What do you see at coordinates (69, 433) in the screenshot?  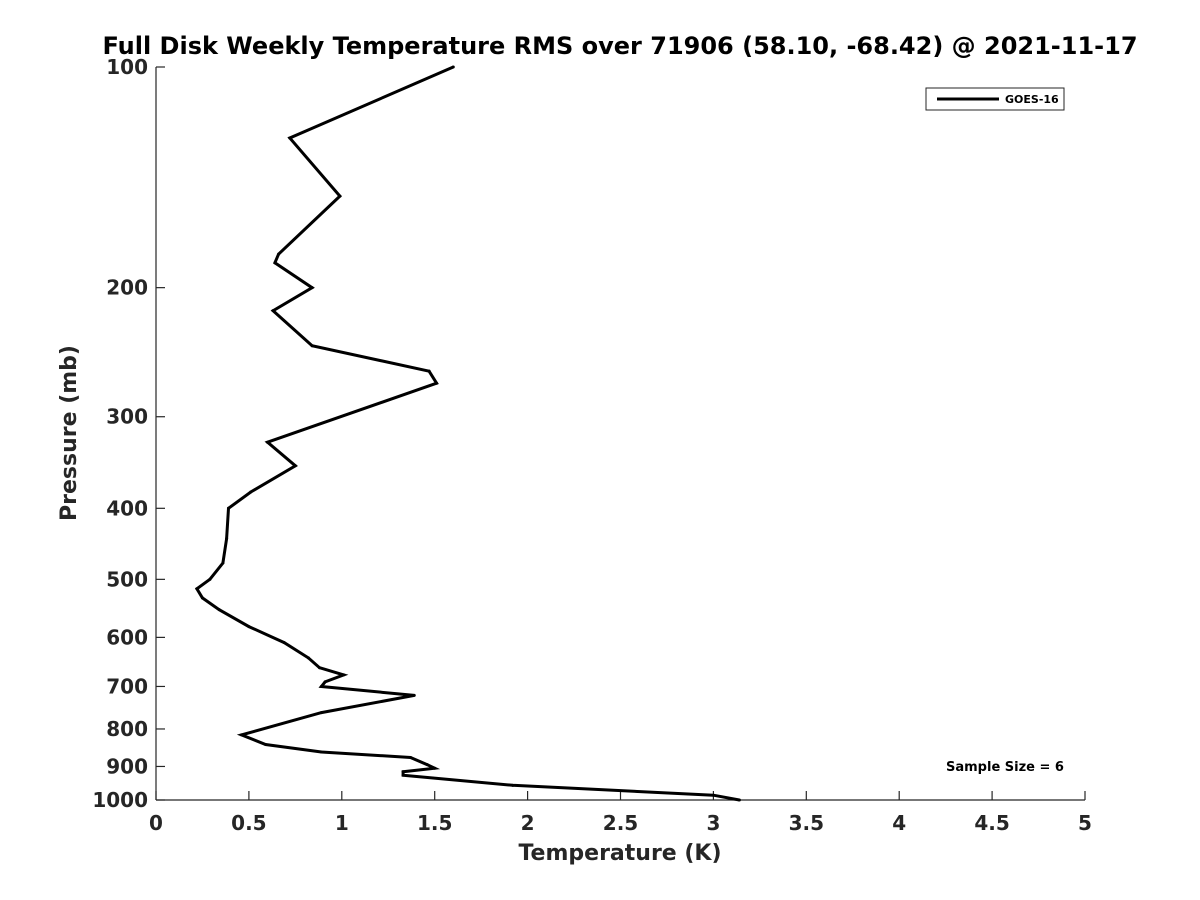 I see `y-axis-label: Pressure (mb)` at bounding box center [69, 433].